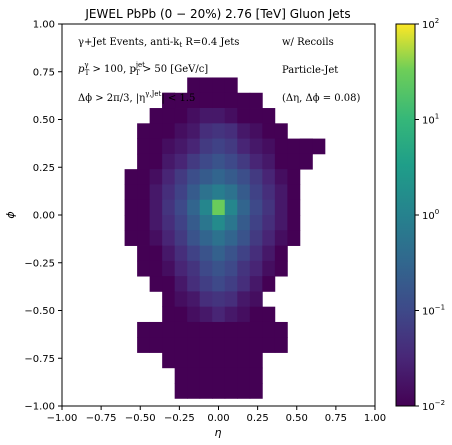 Image resolution: width=452 pixels, height=445 pixels. Describe the element at coordinates (405, 215) in the screenshot. I see `colorbar` at that location.